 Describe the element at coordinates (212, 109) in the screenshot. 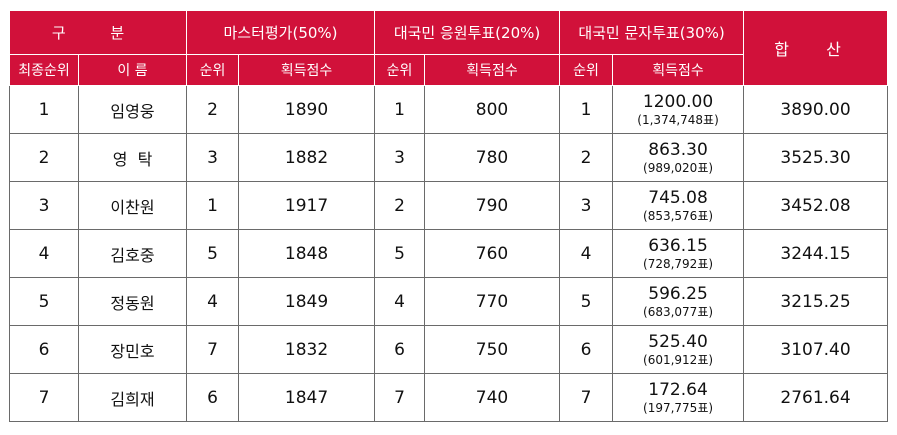

I see `master-rank-cell: 2` at that location.